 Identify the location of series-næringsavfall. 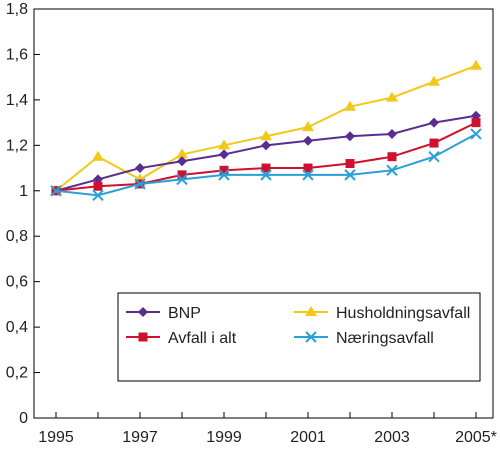
(266, 165).